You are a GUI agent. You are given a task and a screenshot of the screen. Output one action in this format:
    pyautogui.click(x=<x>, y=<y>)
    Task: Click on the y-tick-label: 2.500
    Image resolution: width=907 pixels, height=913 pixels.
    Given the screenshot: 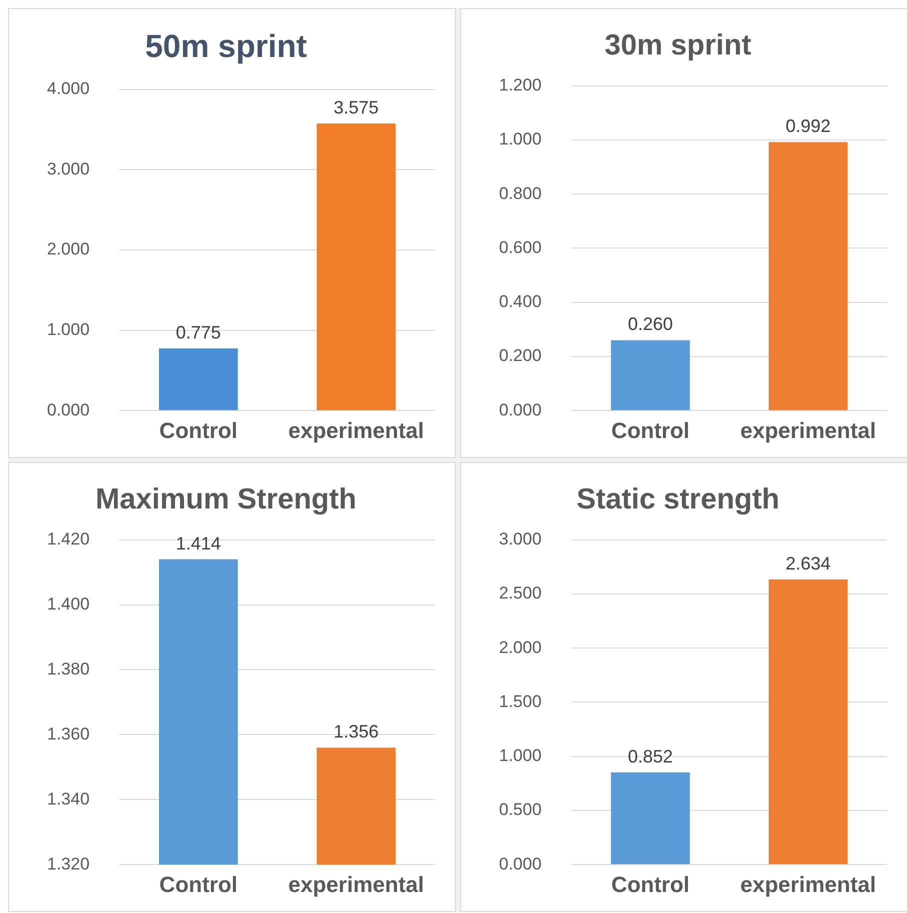 What is the action you would take?
    pyautogui.click(x=520, y=593)
    